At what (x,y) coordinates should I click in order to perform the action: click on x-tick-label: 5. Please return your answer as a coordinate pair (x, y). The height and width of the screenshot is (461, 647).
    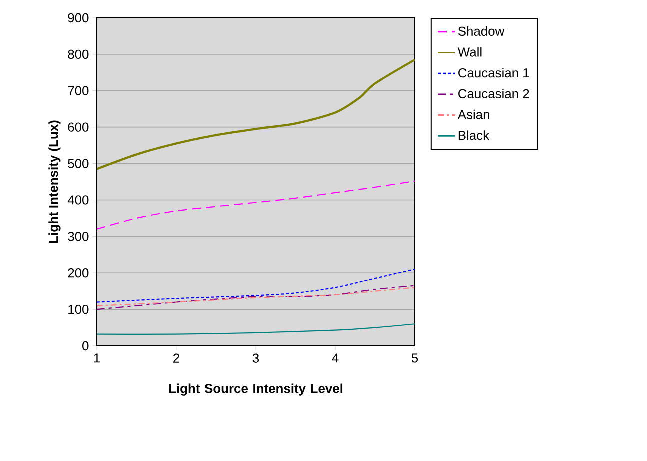
    Looking at the image, I should click on (415, 358).